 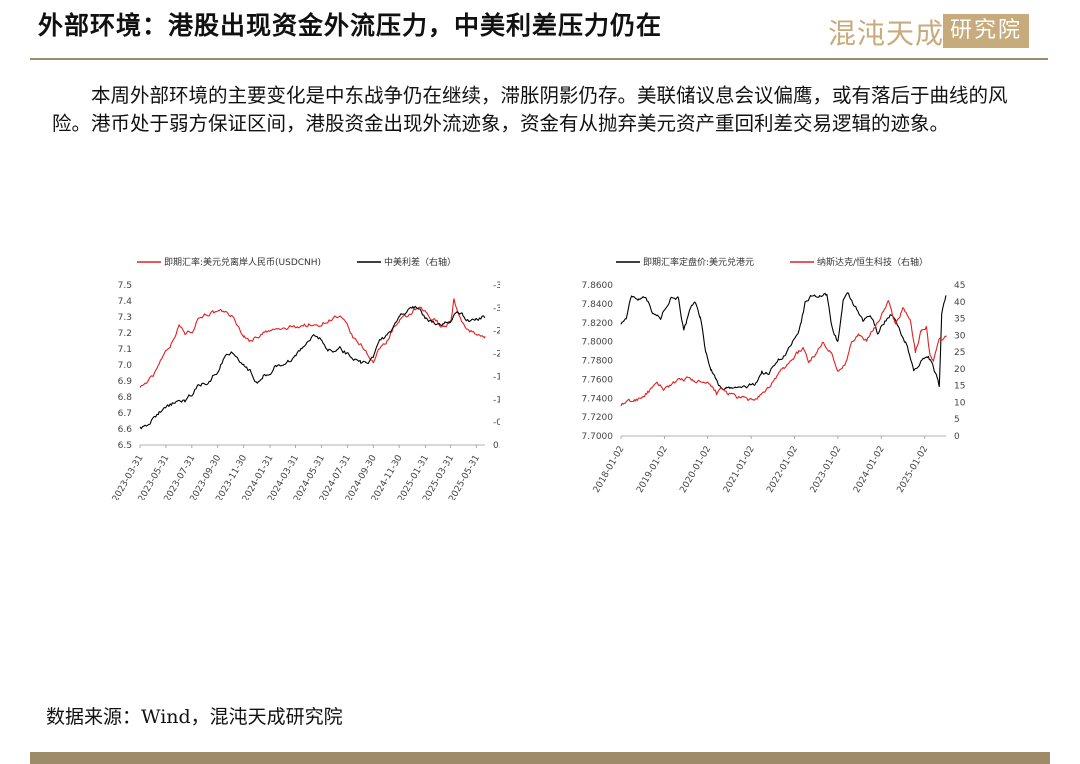 What do you see at coordinates (125, 350) in the screenshot?
I see `y-left-tick-label: 7.1` at bounding box center [125, 350].